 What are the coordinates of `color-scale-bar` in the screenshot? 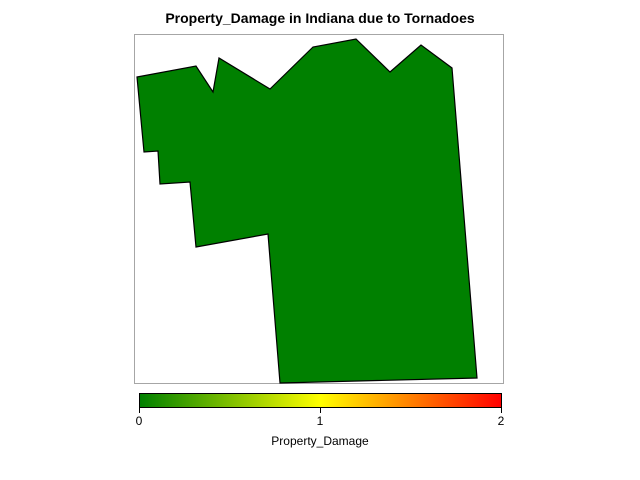 It's located at (320, 400).